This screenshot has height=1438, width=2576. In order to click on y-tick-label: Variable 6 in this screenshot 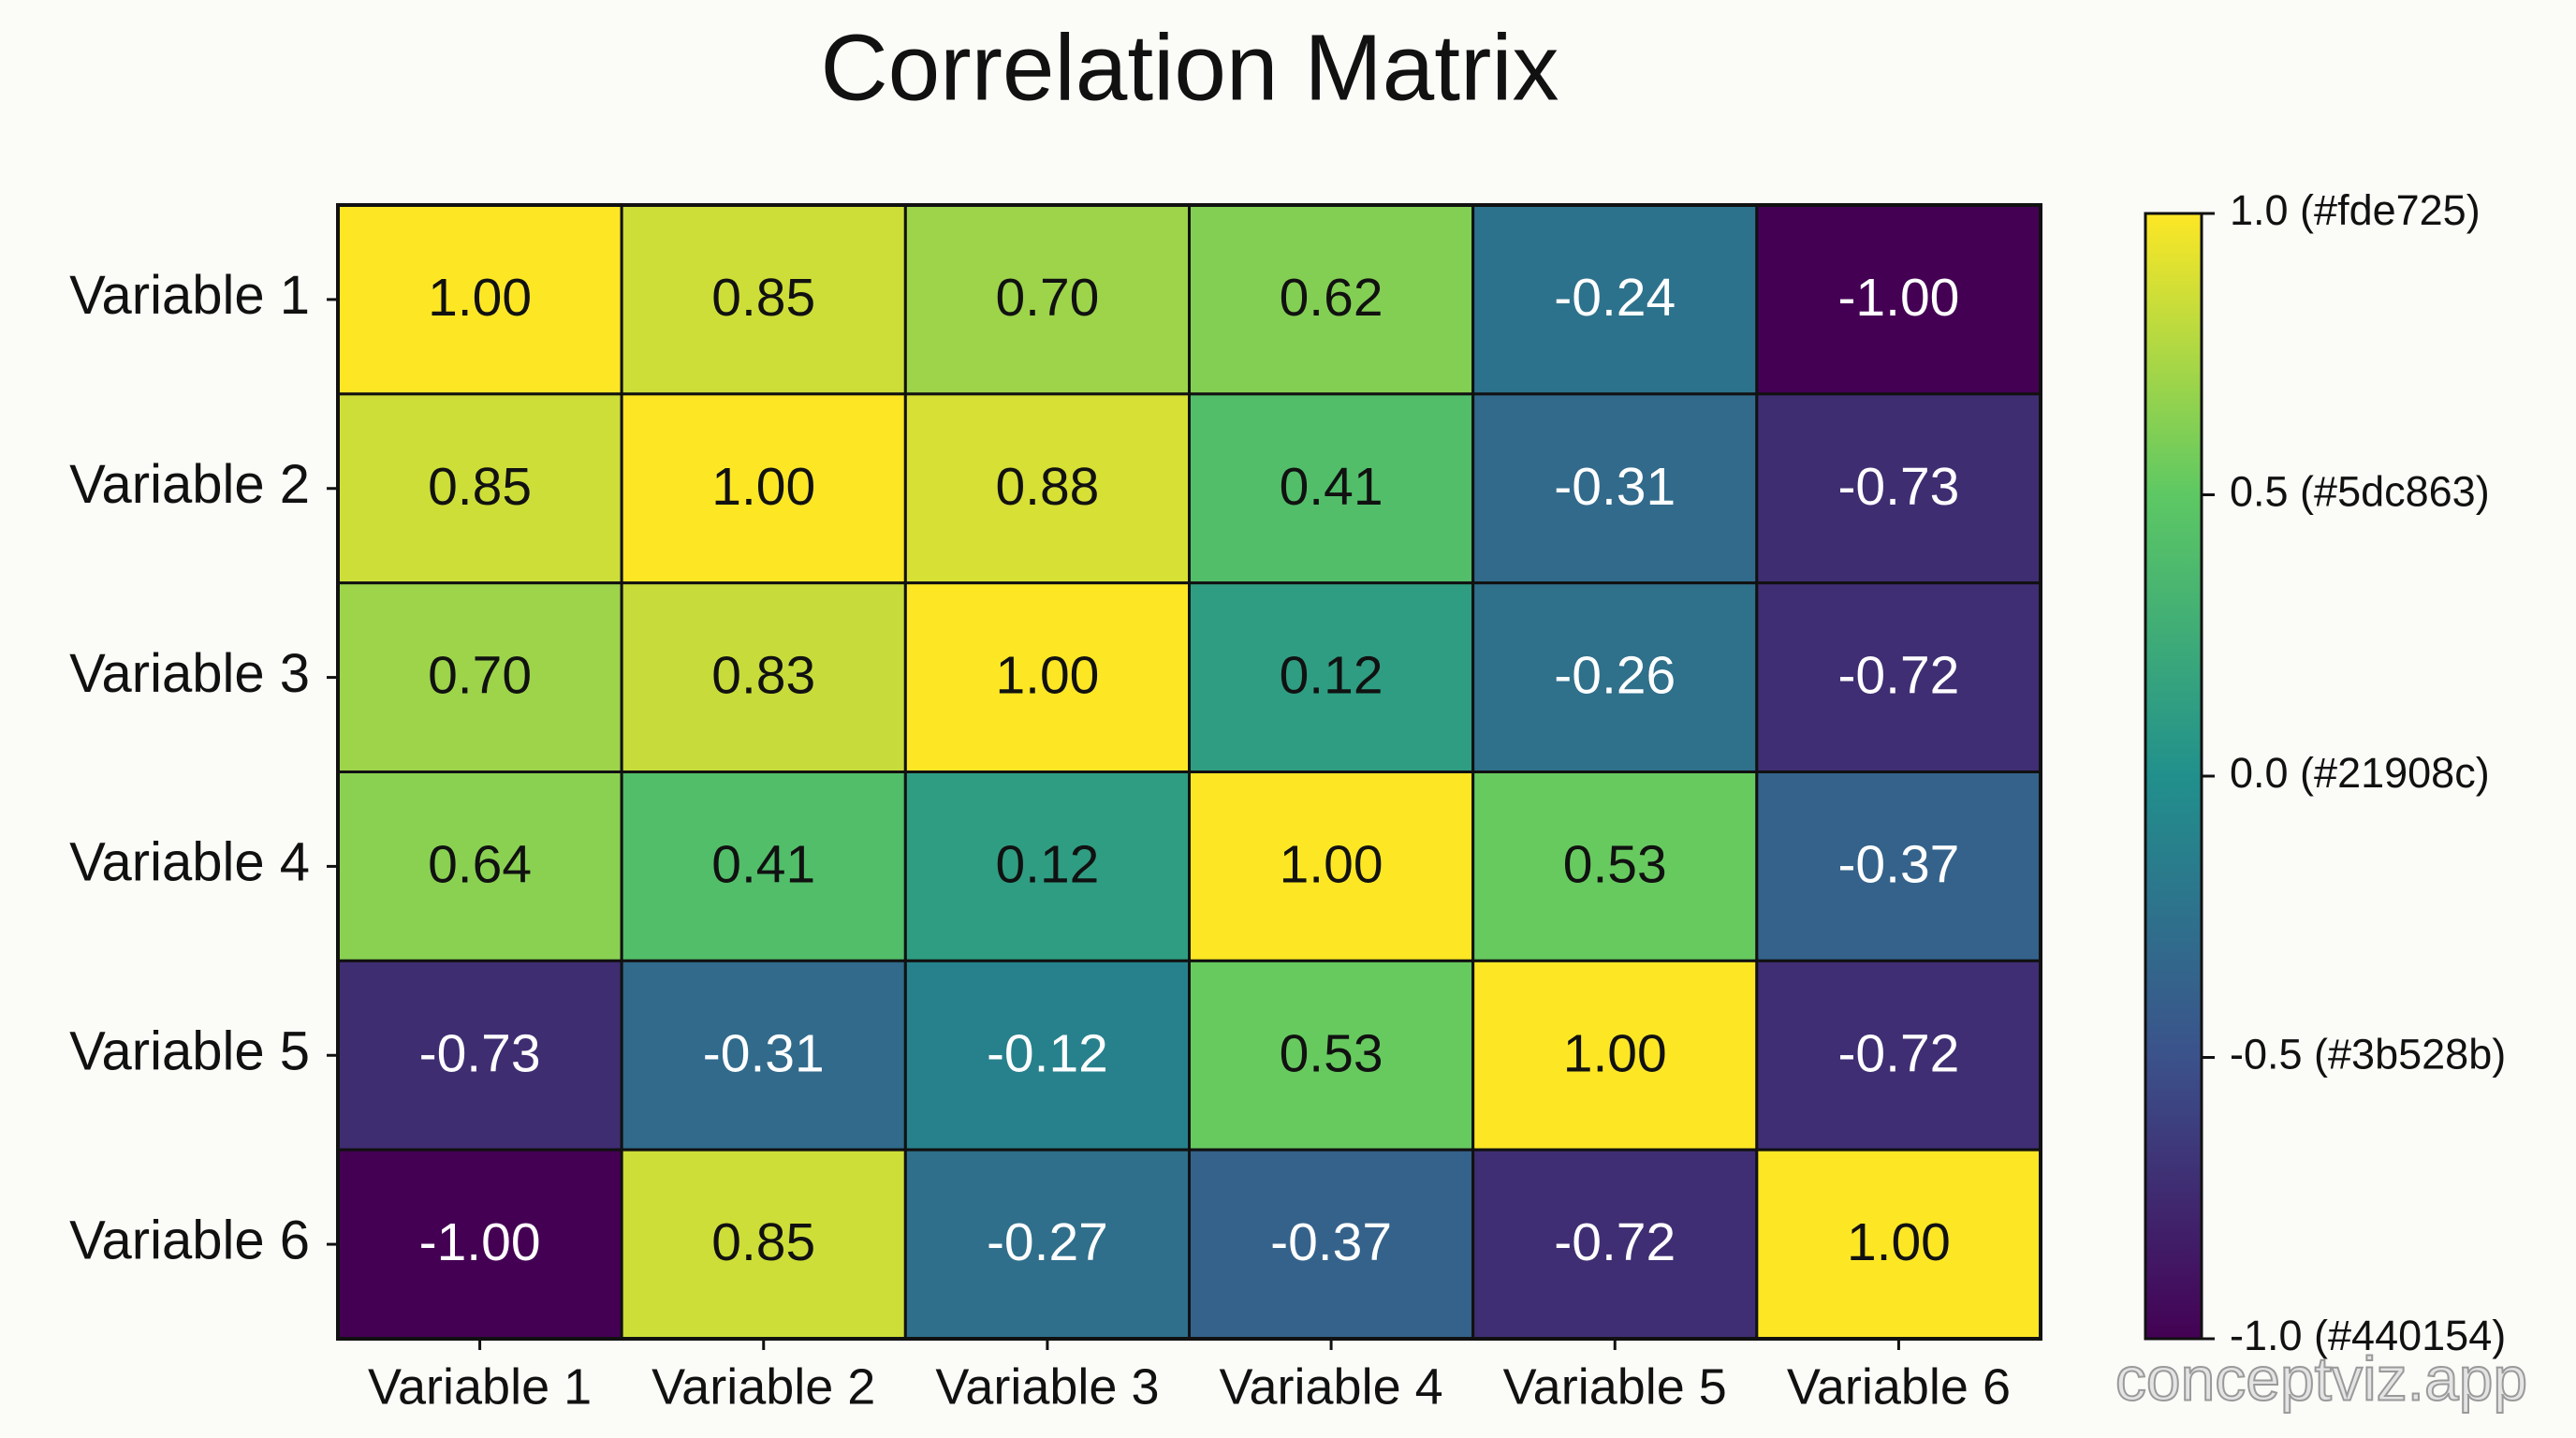, I will do `click(189, 1240)`.